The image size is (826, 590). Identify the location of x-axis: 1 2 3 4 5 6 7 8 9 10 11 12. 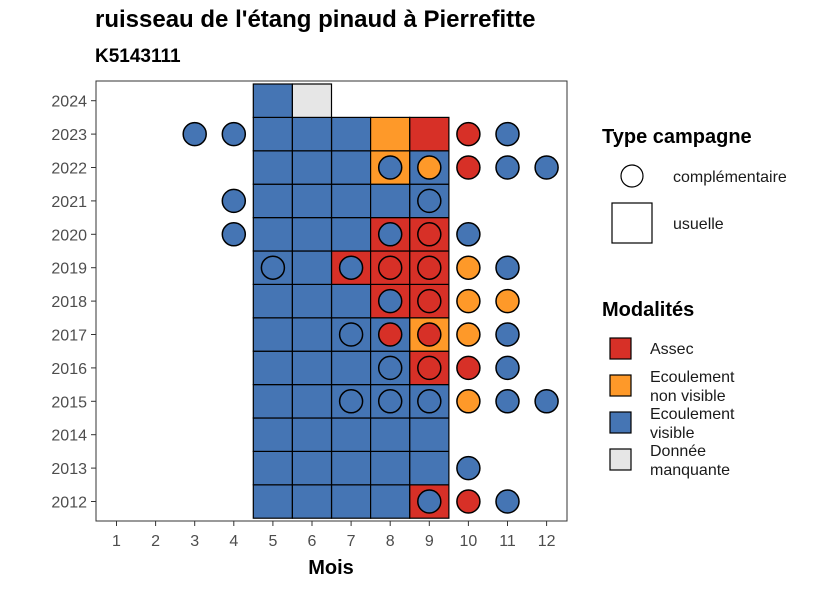
(334, 535).